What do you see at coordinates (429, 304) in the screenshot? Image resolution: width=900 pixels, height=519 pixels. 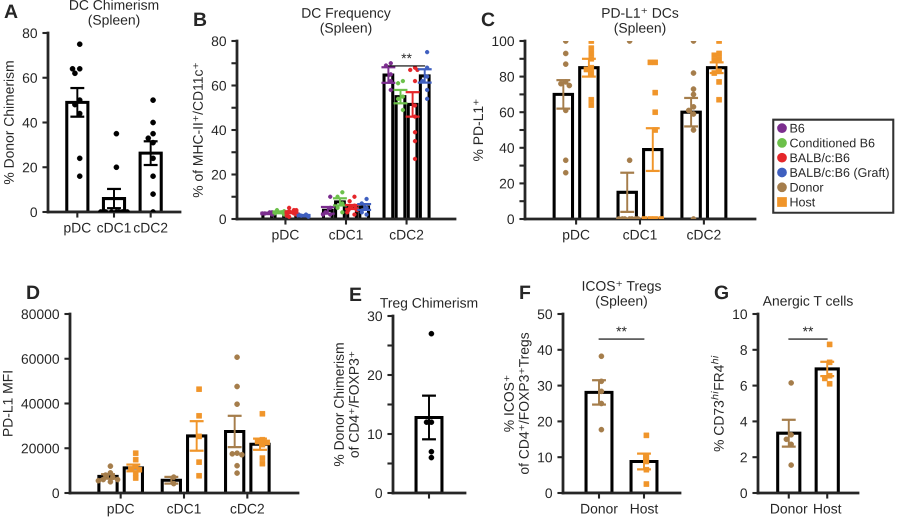 I see `chart-title: Treg Chimerism` at bounding box center [429, 304].